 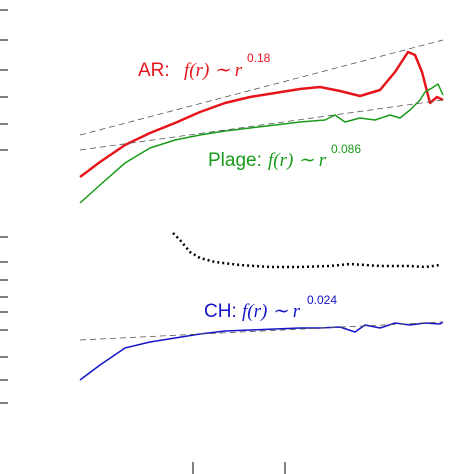 What do you see at coordinates (346, 149) in the screenshot?
I see `annotation-exponent: 0.086` at bounding box center [346, 149].